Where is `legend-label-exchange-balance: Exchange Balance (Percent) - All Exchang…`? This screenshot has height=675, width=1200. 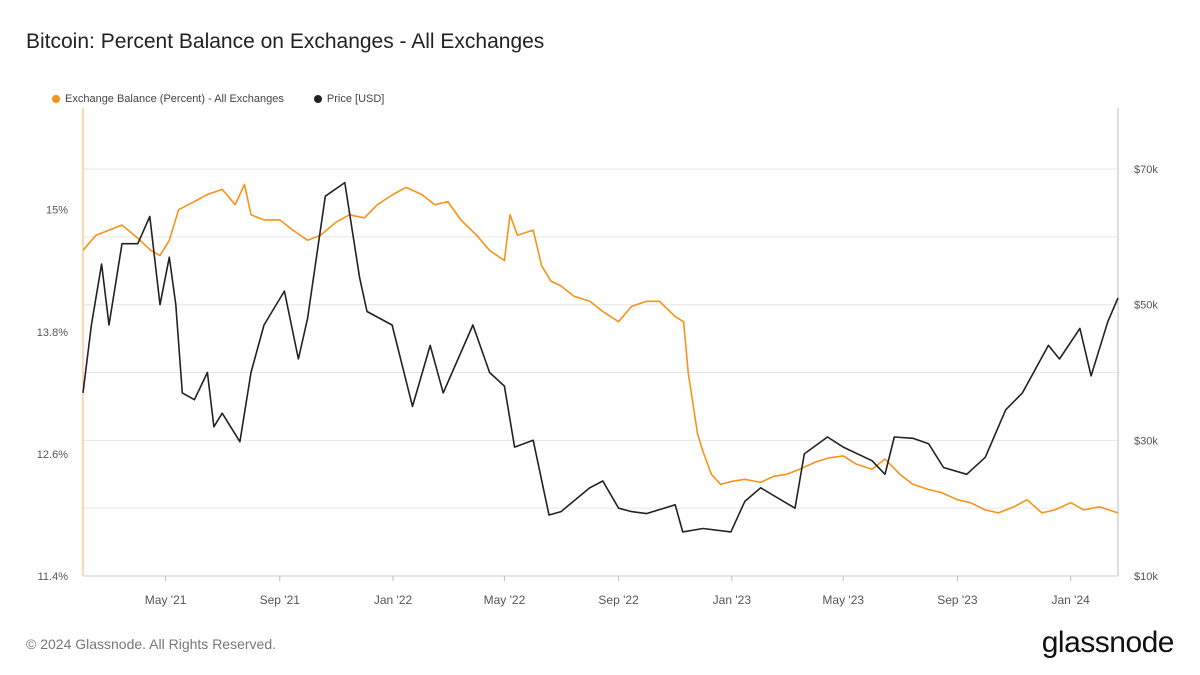 legend-label-exchange-balance: Exchange Balance (Percent) - All Exchang… is located at coordinates (174, 99).